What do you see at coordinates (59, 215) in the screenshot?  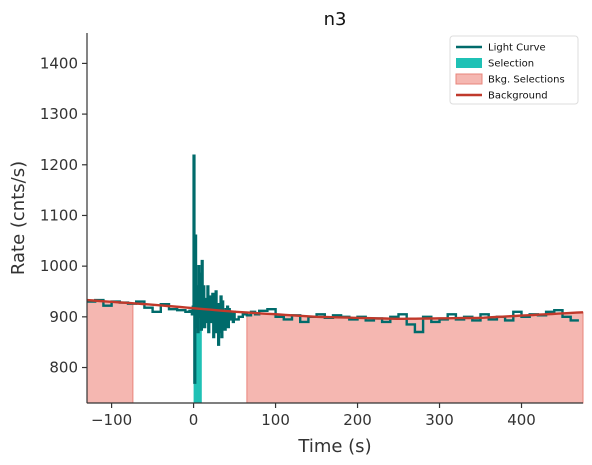 I see `y-tick-label: 1100` at bounding box center [59, 215].